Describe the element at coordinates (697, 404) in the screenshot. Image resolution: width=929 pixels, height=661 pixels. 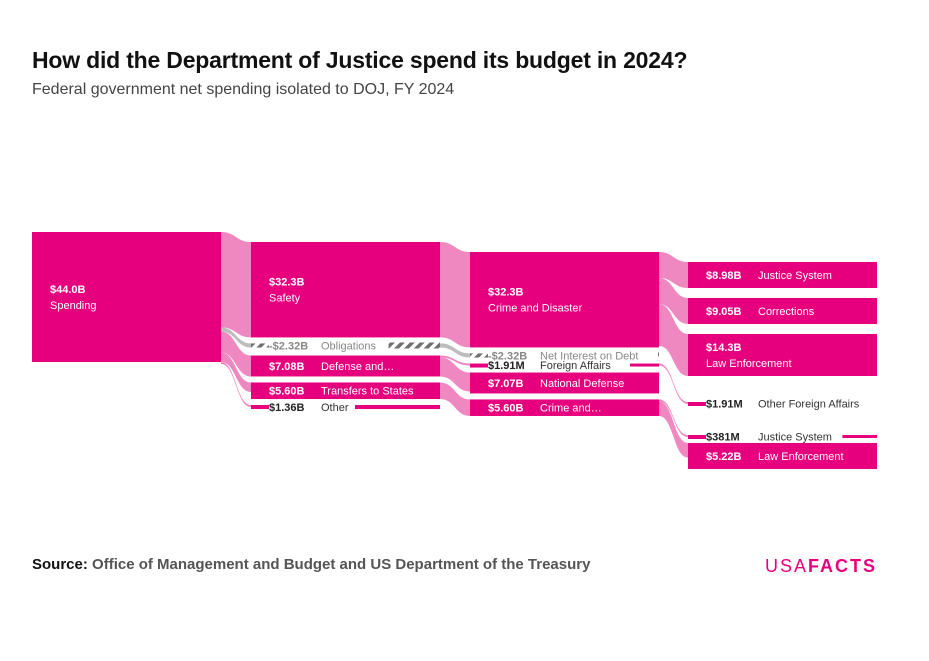
I see `sankey-node-other_foreign` at that location.